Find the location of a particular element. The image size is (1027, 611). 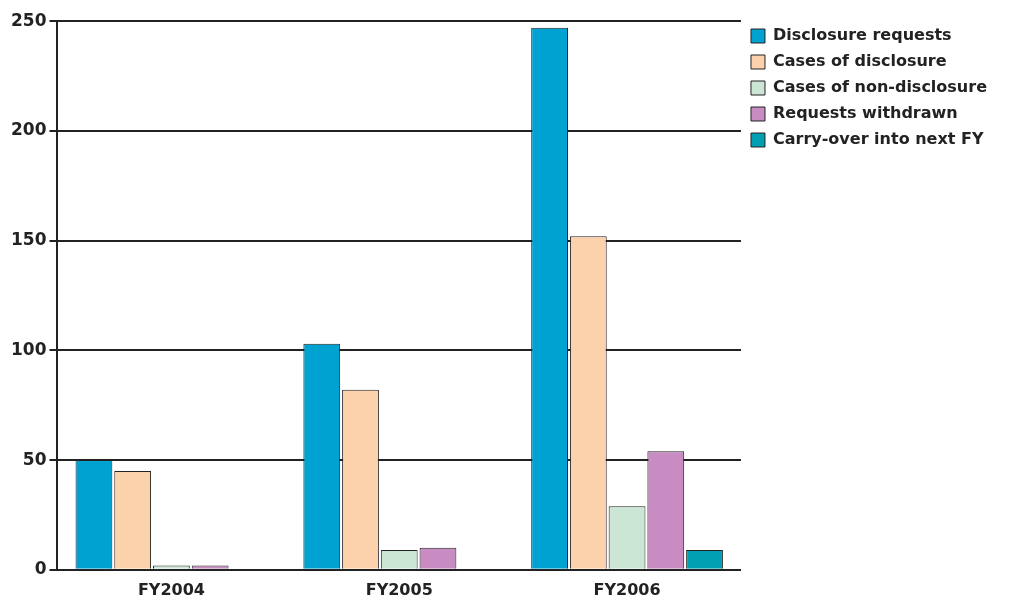

legend-label: Cases of non-disclosure is located at coordinates (880, 87).